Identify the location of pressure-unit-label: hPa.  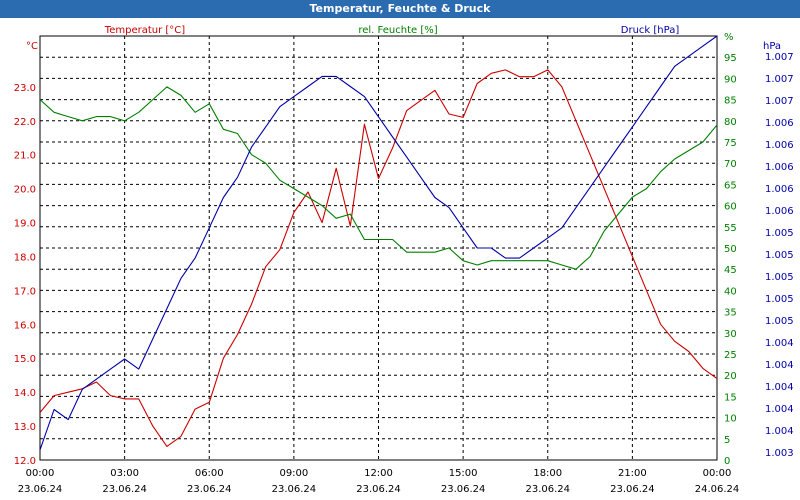
(772, 46).